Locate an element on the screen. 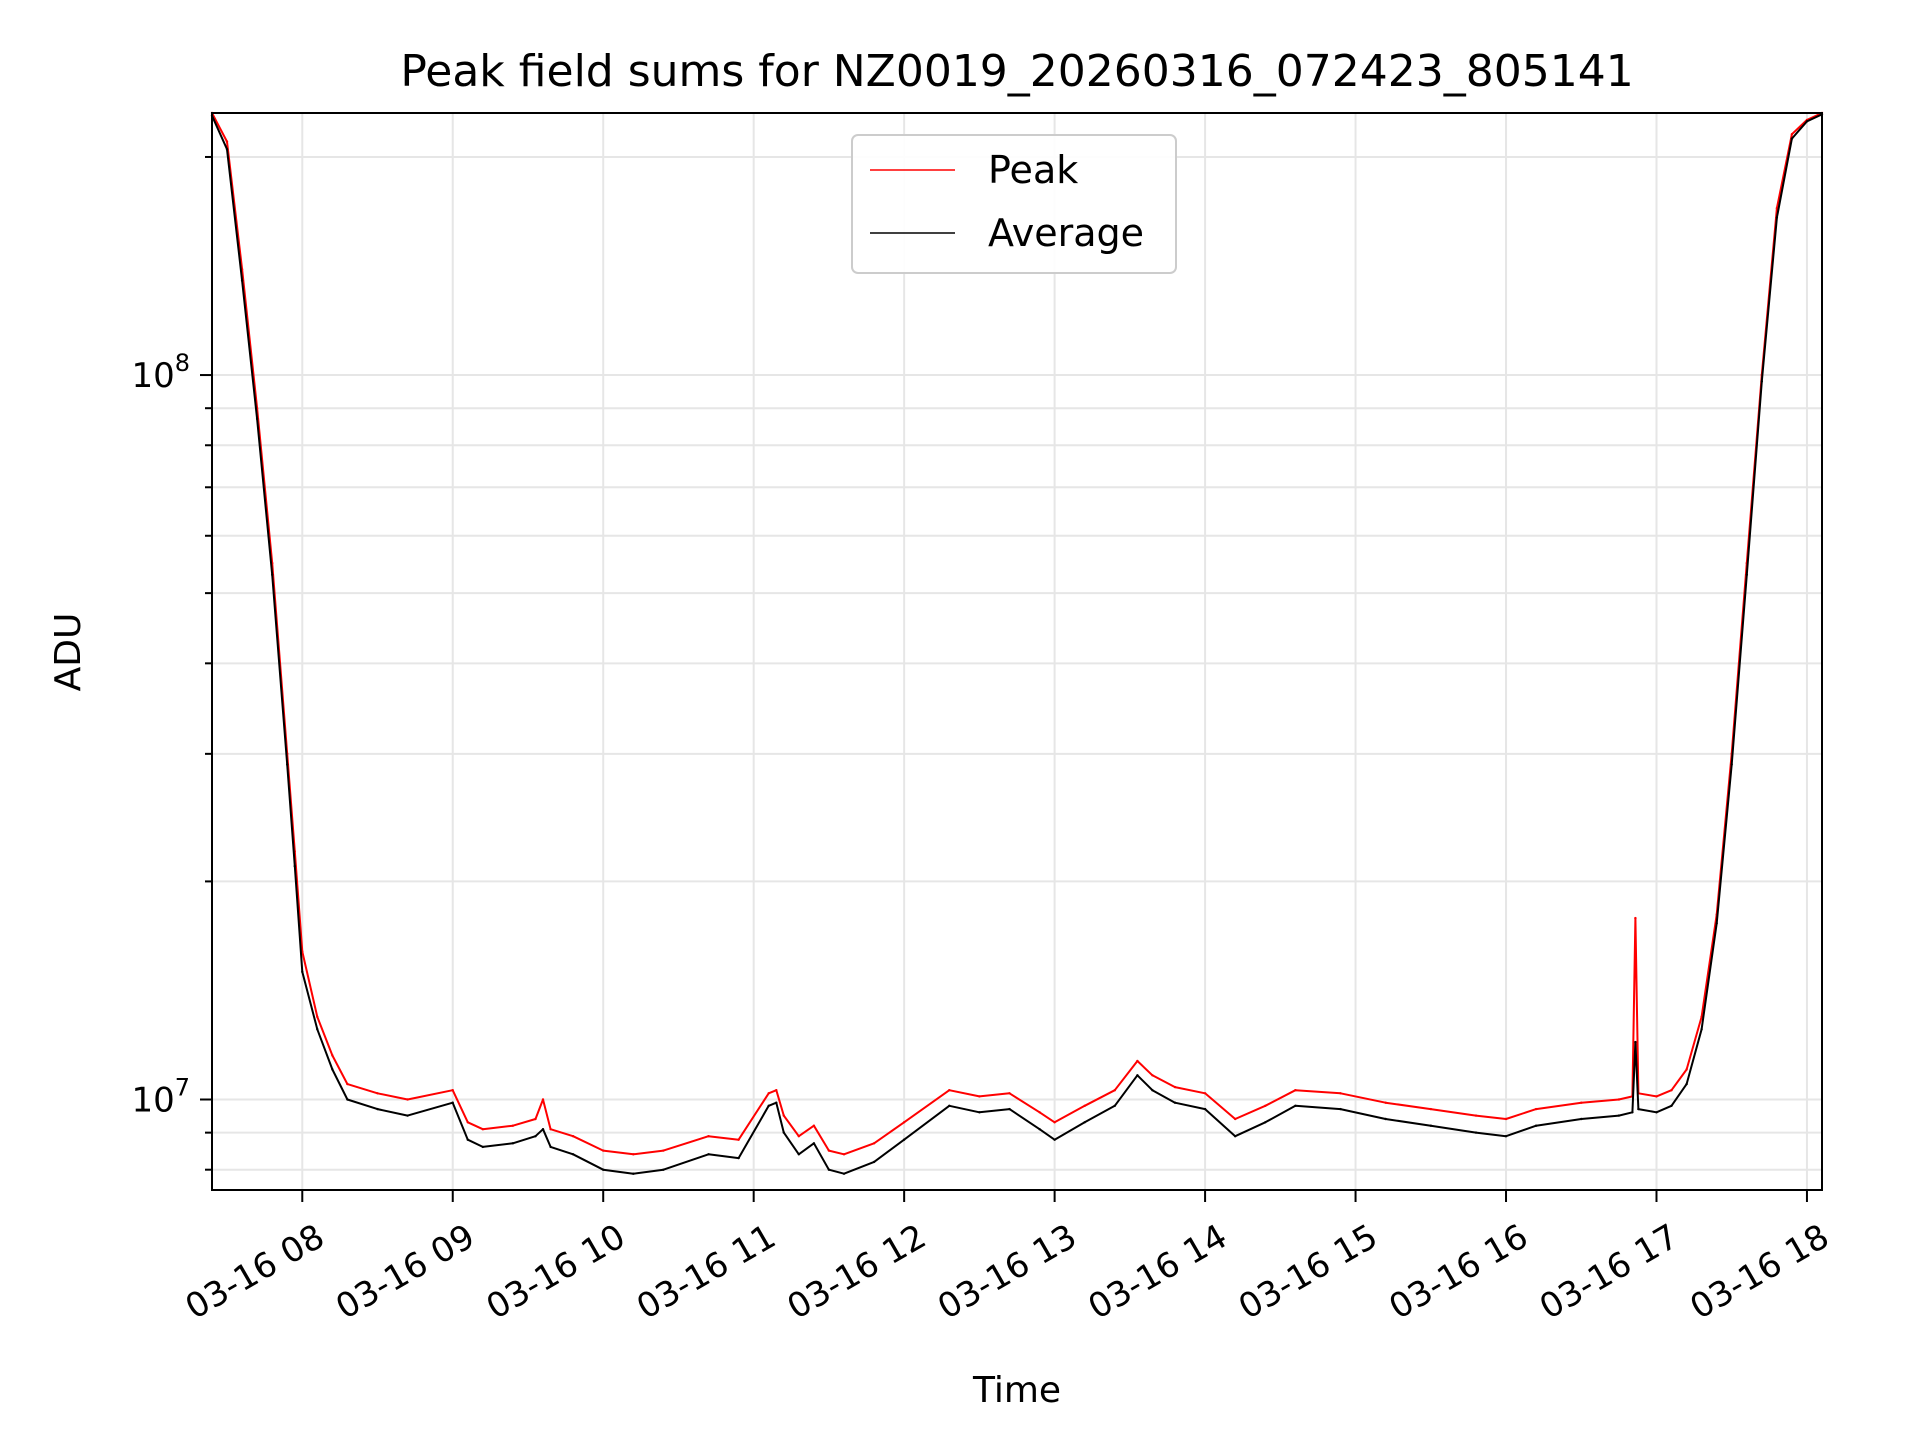  legend: Peak Average is located at coordinates (1014, 204).